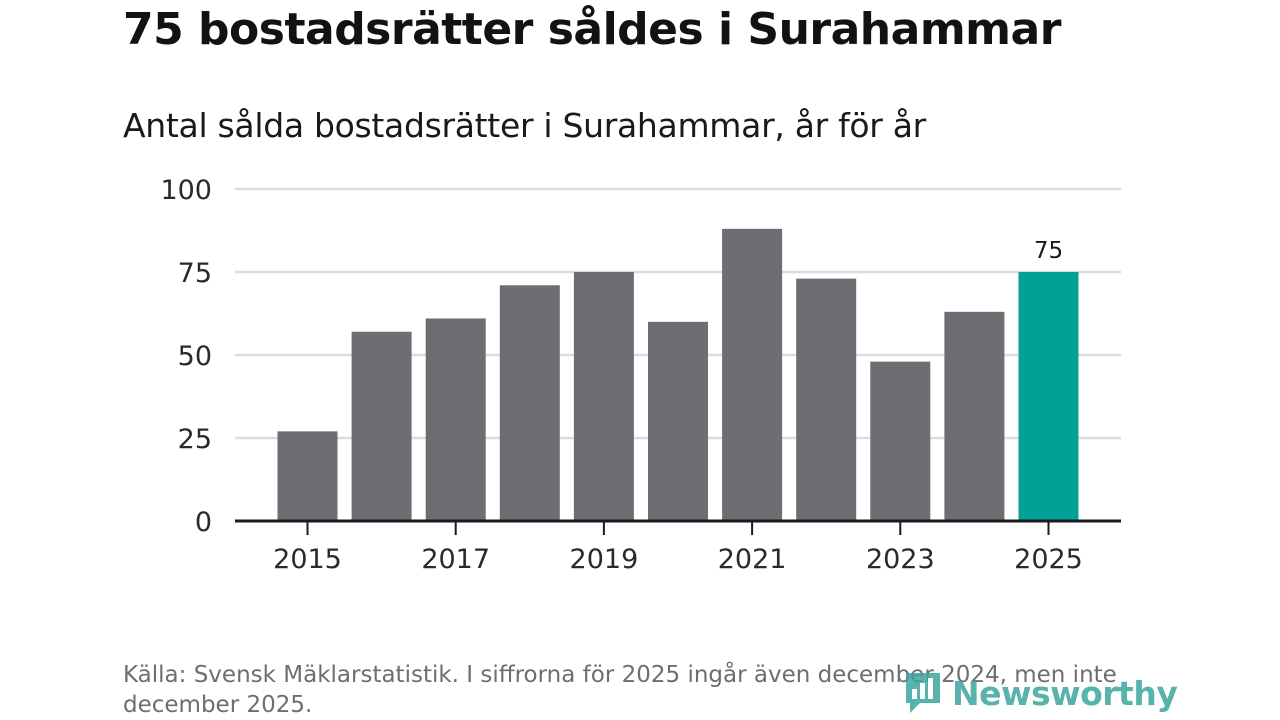 Image resolution: width=1280 pixels, height=720 pixels. I want to click on data-label-2025: 75, so click(1048, 251).